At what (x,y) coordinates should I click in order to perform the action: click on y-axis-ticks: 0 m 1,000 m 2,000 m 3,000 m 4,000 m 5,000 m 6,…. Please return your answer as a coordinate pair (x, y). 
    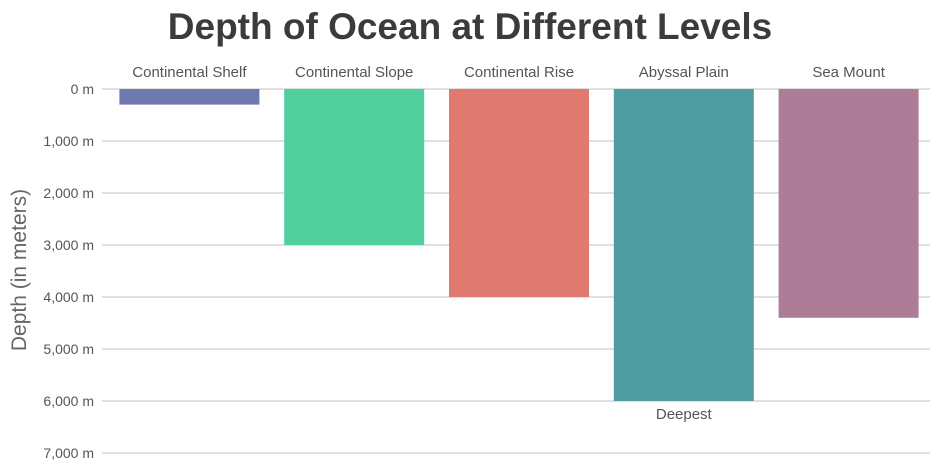
    Looking at the image, I should click on (68, 271).